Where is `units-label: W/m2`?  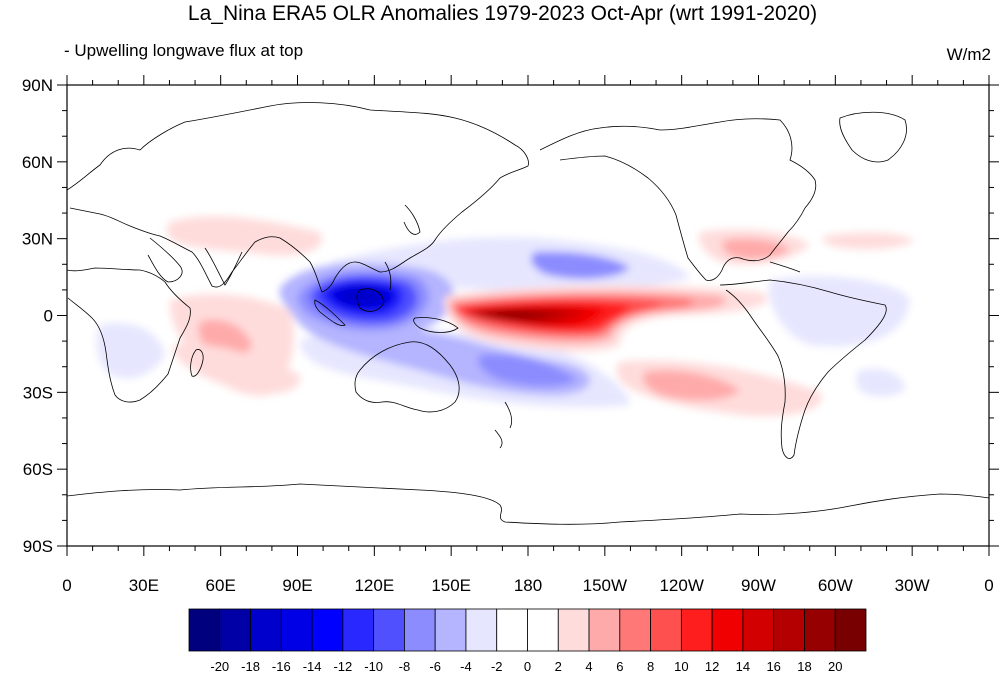 units-label: W/m2 is located at coordinates (968, 54).